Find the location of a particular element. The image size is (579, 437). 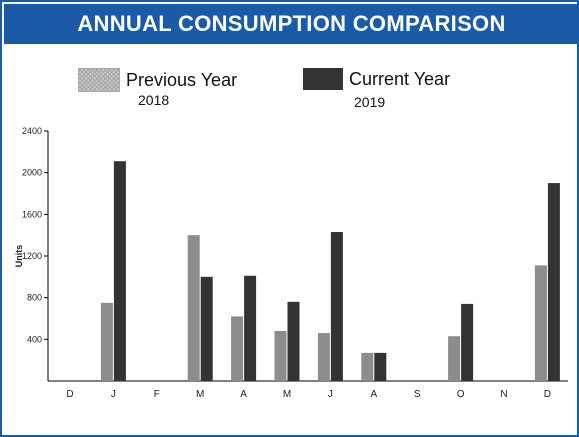

x-tick-label: S is located at coordinates (417, 394).